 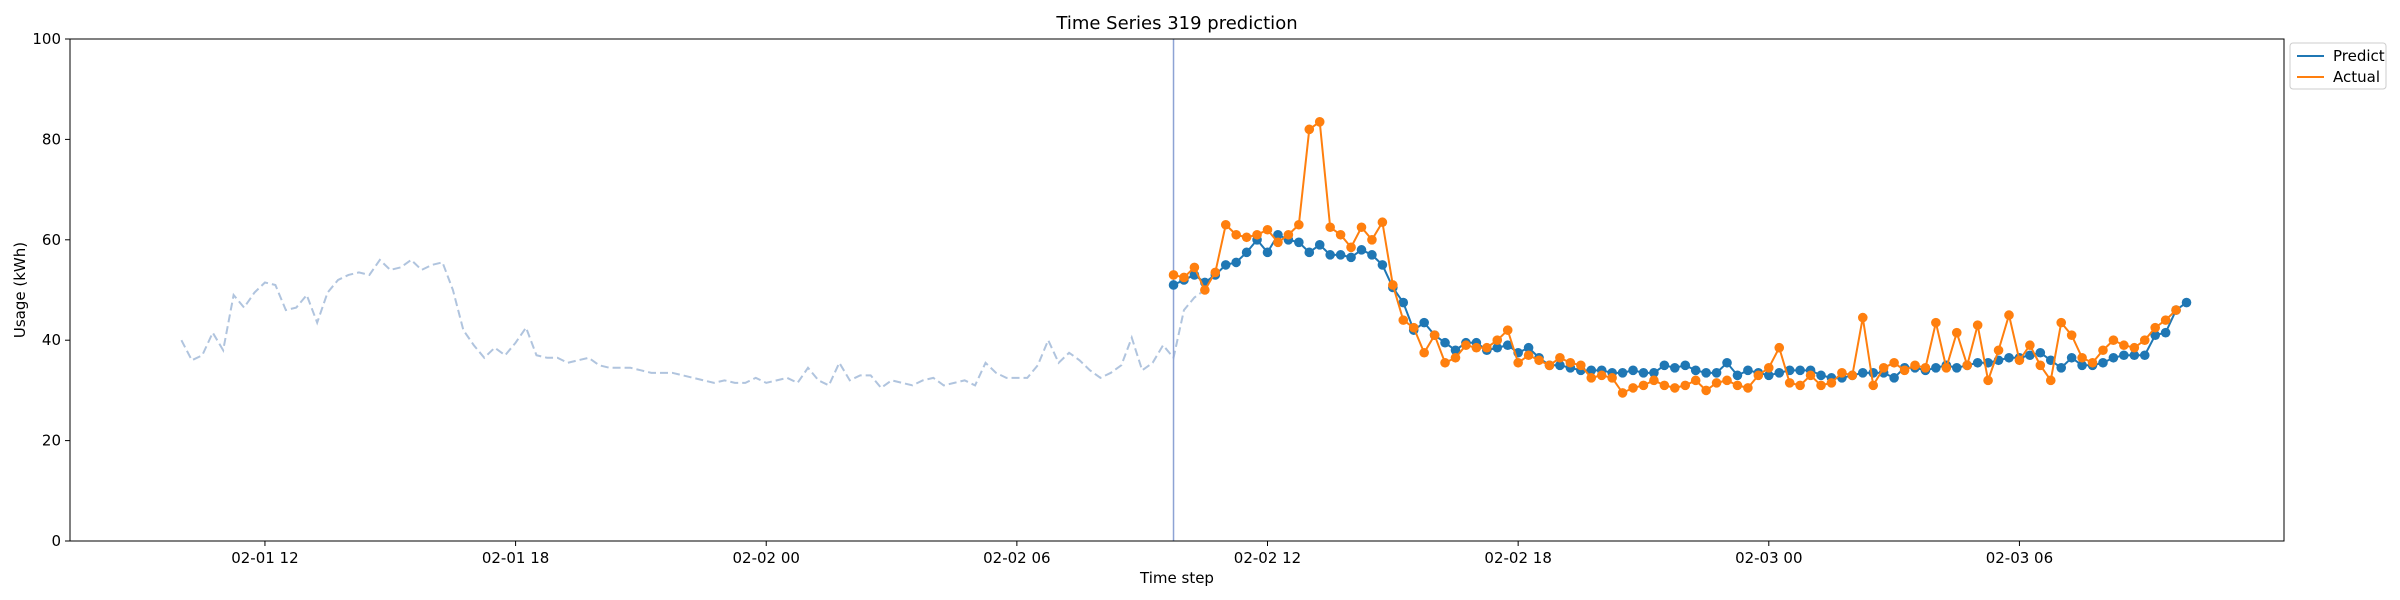 What do you see at coordinates (51, 139) in the screenshot?
I see `y-tick-label-80: 80` at bounding box center [51, 139].